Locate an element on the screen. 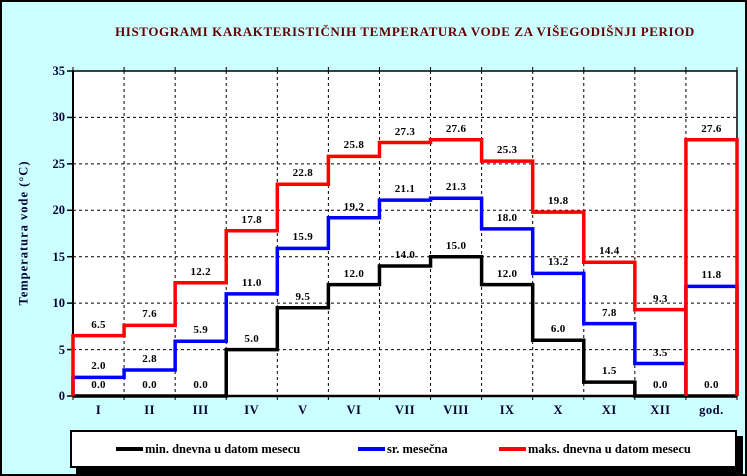 The height and width of the screenshot is (476, 747). min-series-line-swatch is located at coordinates (129, 449).